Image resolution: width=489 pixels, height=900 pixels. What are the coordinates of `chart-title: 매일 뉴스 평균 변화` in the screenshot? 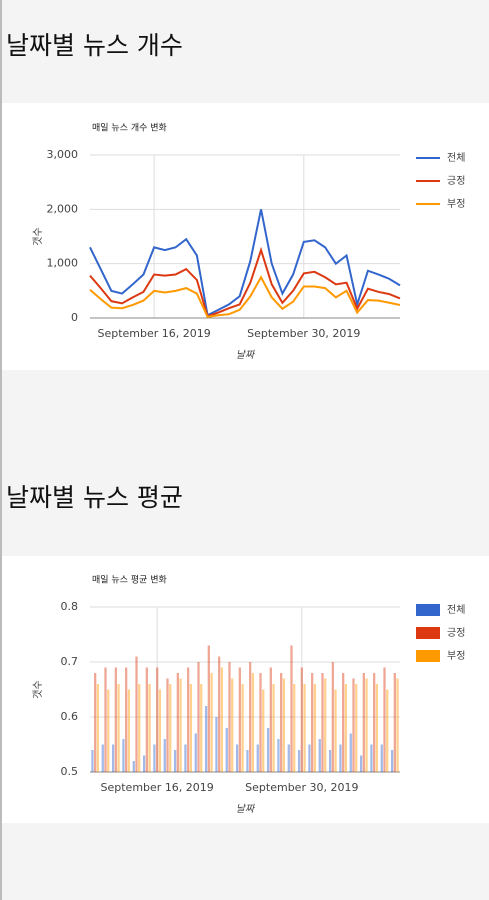 It's located at (129, 580).